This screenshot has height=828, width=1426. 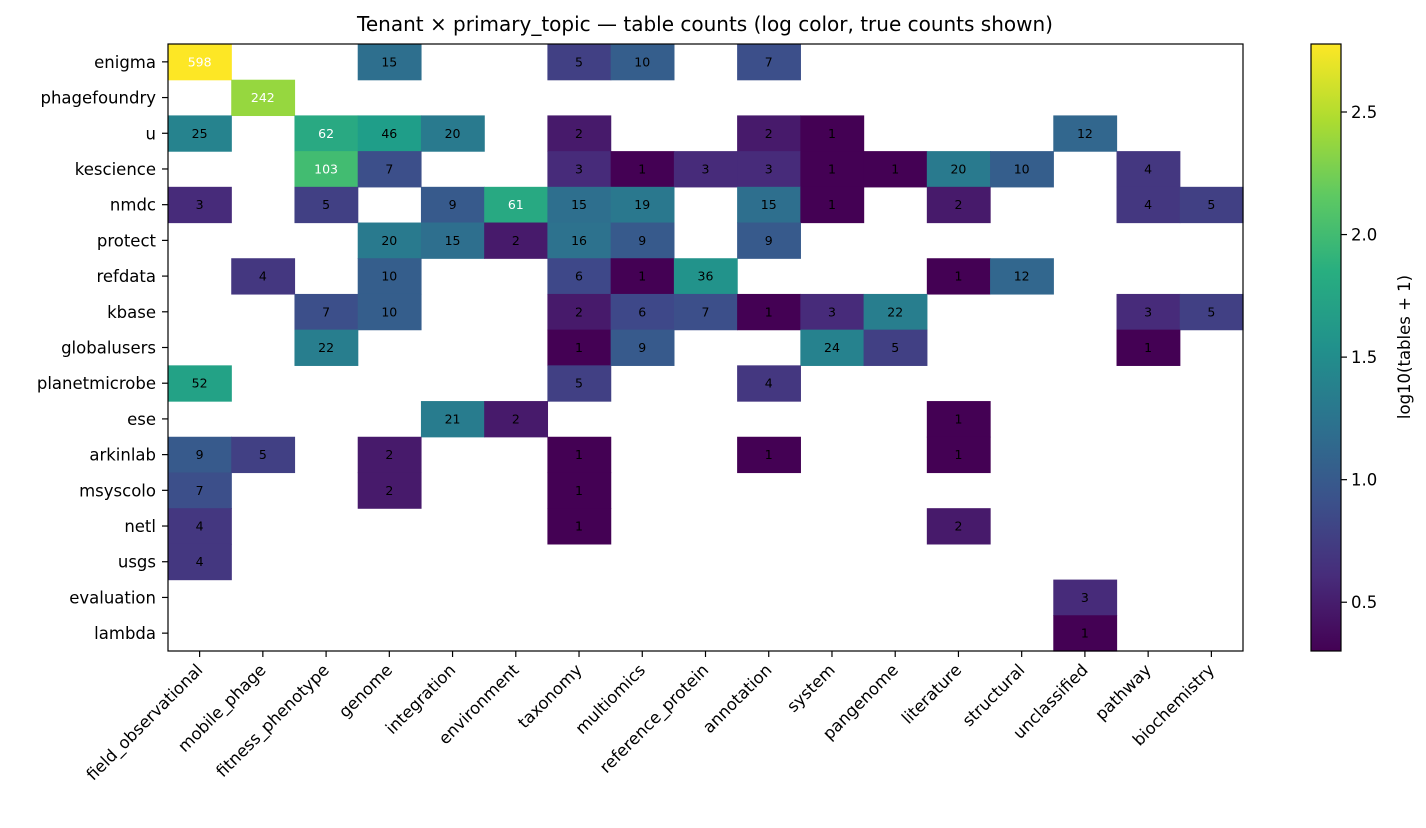 What do you see at coordinates (141, 419) in the screenshot?
I see `y-tick-label: ese` at bounding box center [141, 419].